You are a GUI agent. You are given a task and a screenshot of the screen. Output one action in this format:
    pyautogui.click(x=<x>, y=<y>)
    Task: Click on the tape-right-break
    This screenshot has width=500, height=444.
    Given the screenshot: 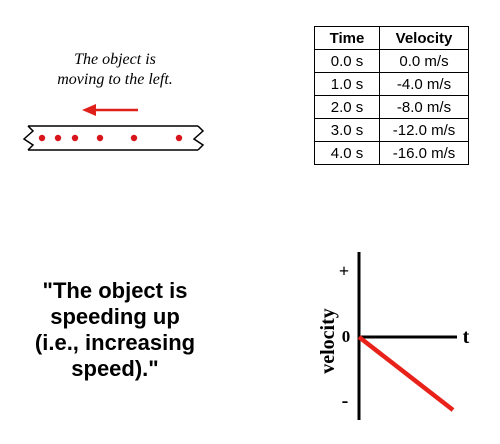 What is the action you would take?
    pyautogui.click(x=198, y=138)
    